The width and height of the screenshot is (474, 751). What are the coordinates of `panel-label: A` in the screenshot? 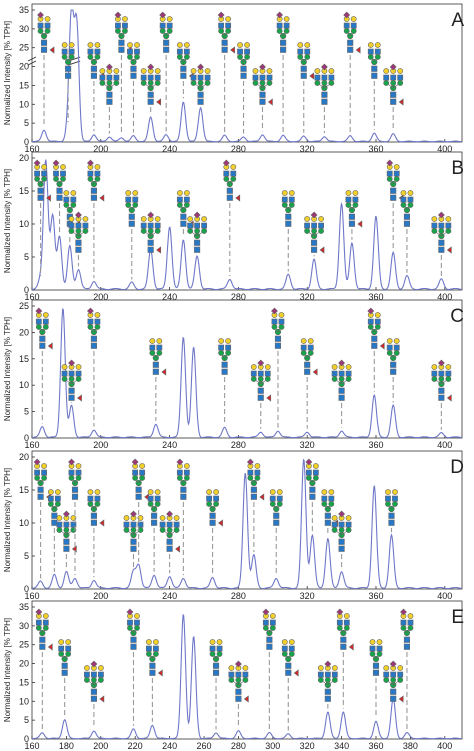 It's located at (457, 20).